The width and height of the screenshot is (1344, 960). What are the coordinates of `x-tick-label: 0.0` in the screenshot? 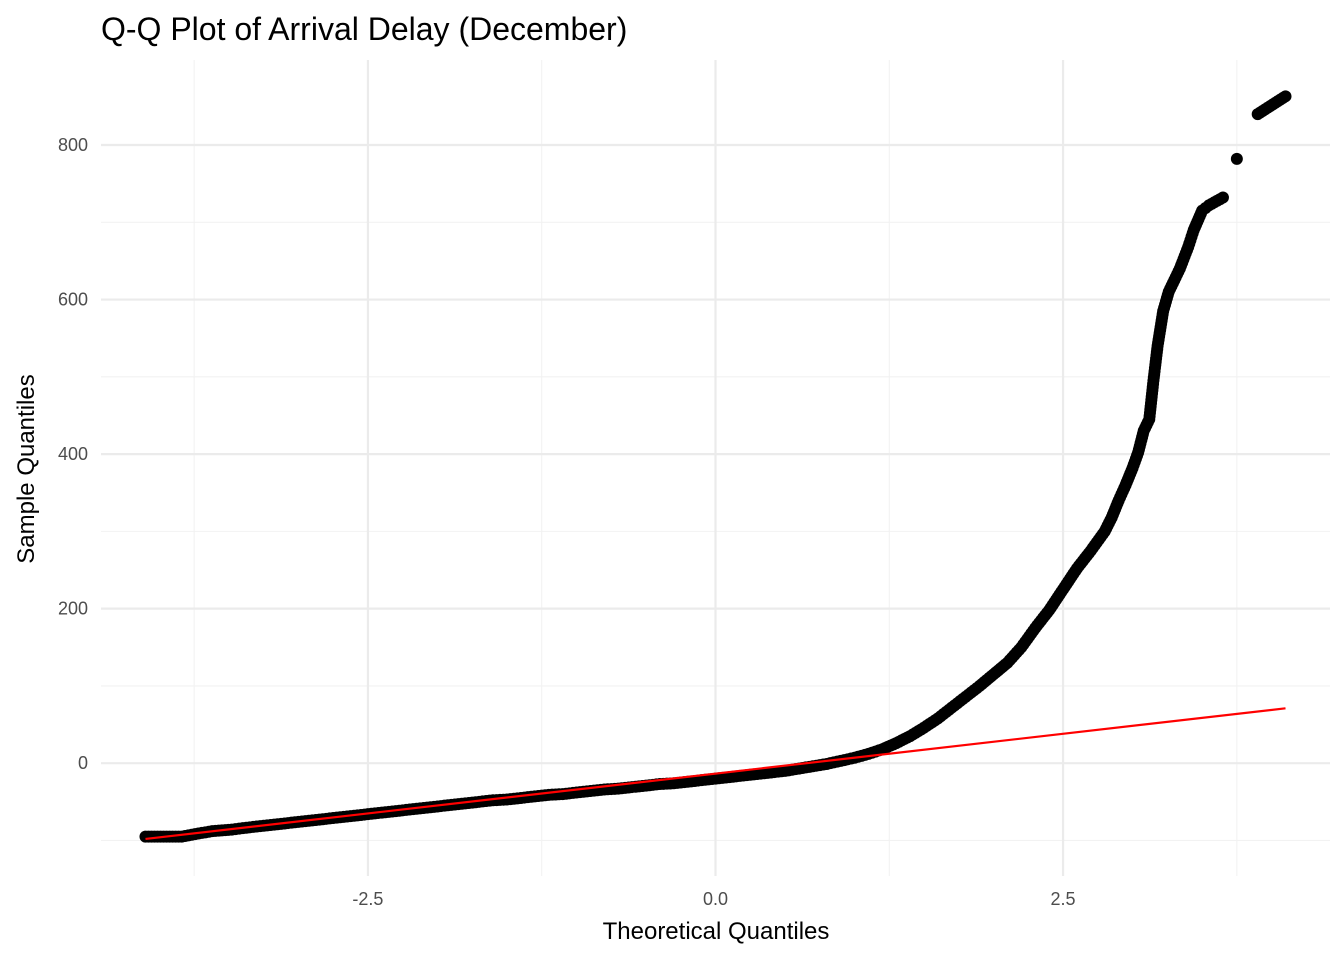 It's located at (715, 899).